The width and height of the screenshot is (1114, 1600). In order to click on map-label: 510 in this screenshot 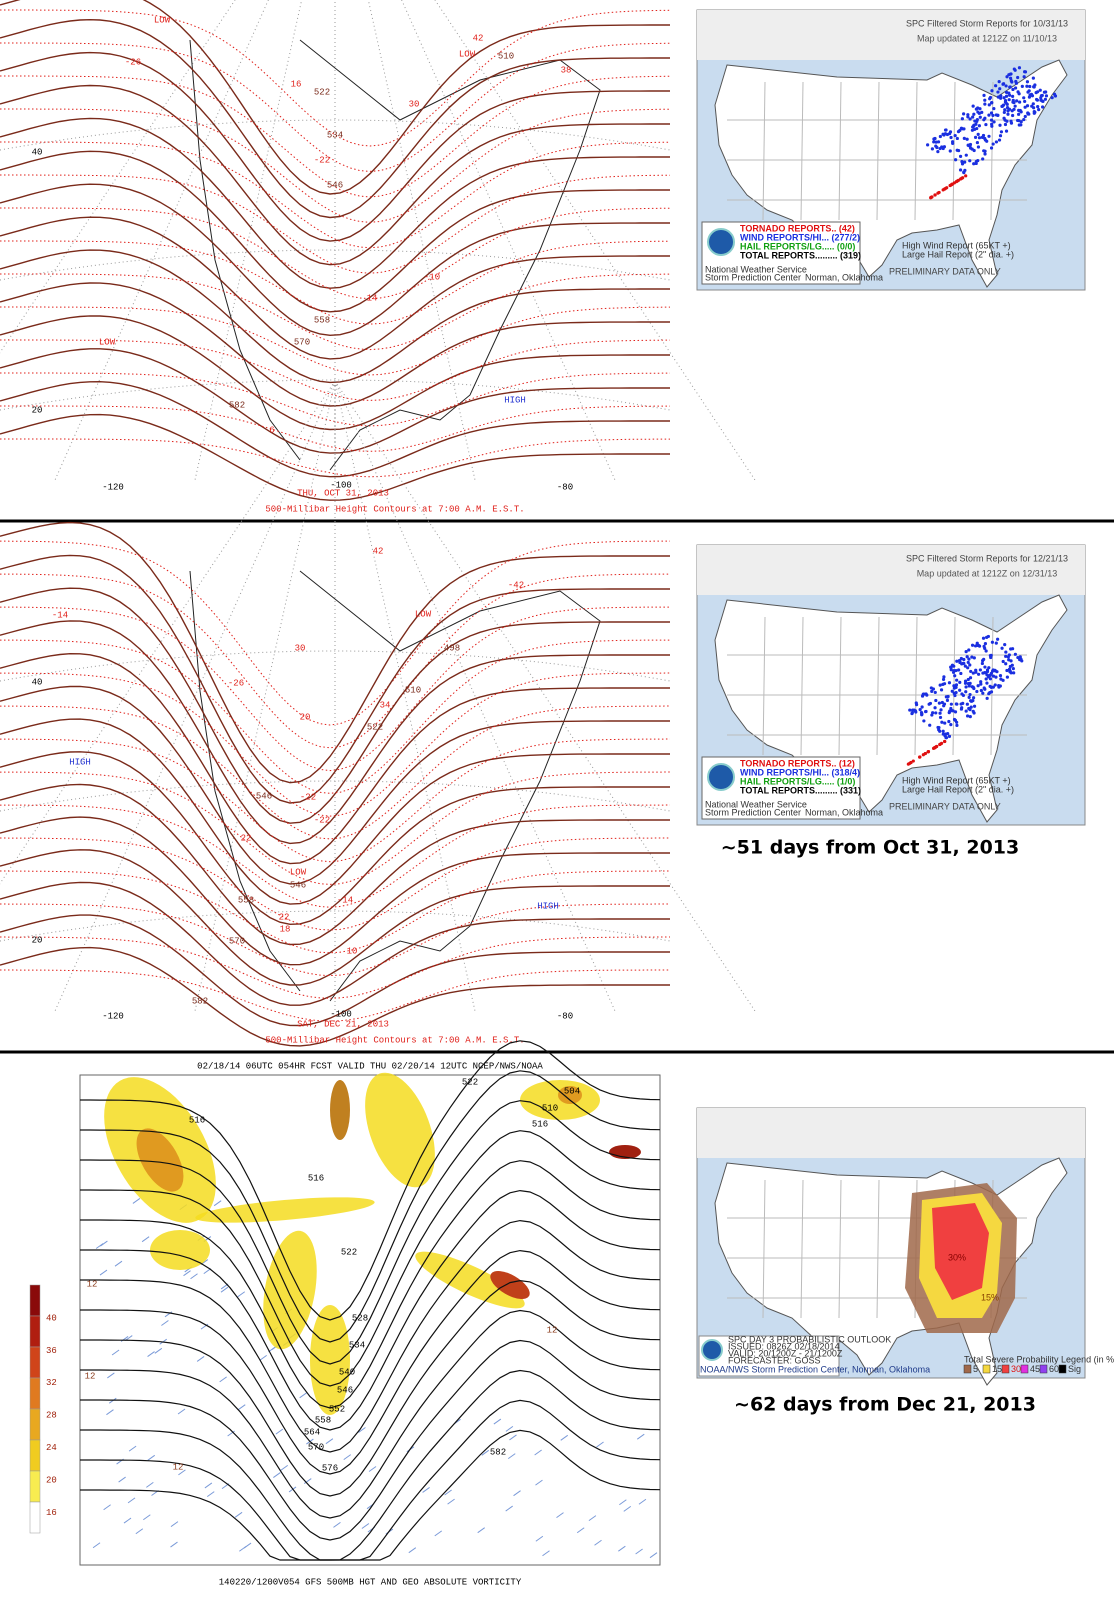, I will do `click(506, 56)`.